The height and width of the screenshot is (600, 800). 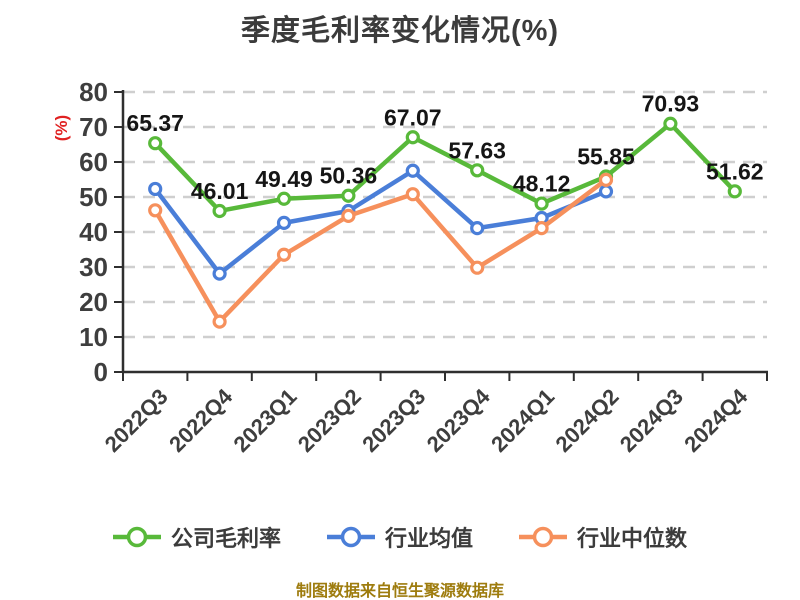 What do you see at coordinates (155, 123) in the screenshot?
I see `data-label: 65.37` at bounding box center [155, 123].